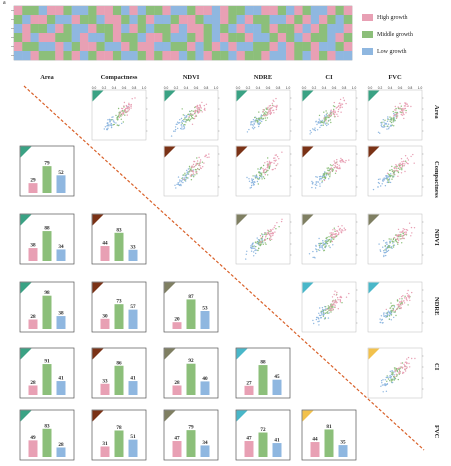 This screenshot has height=466, width=451. I want to click on panel-a-label: a, so click(4, 3).